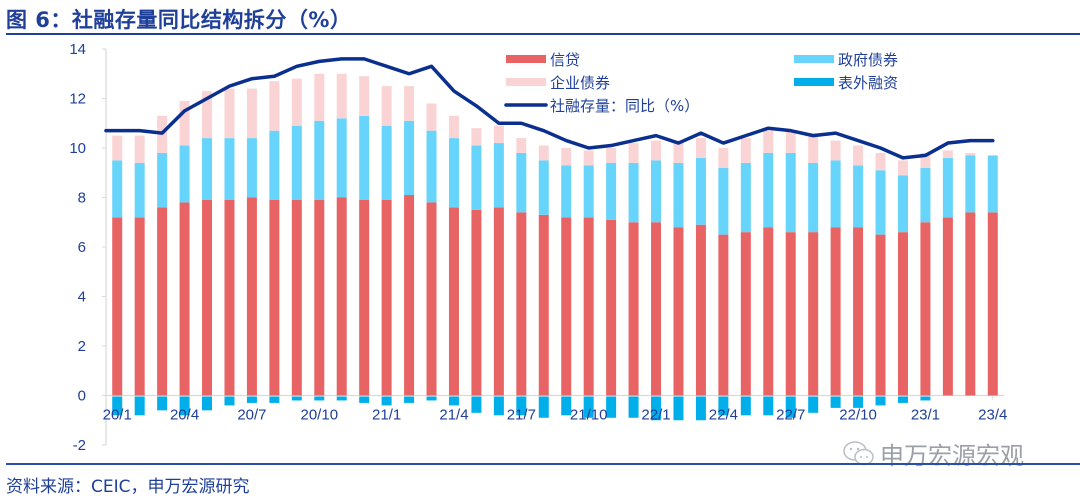 The width and height of the screenshot is (1080, 502). I want to click on y-tick-label: -2, so click(79, 445).